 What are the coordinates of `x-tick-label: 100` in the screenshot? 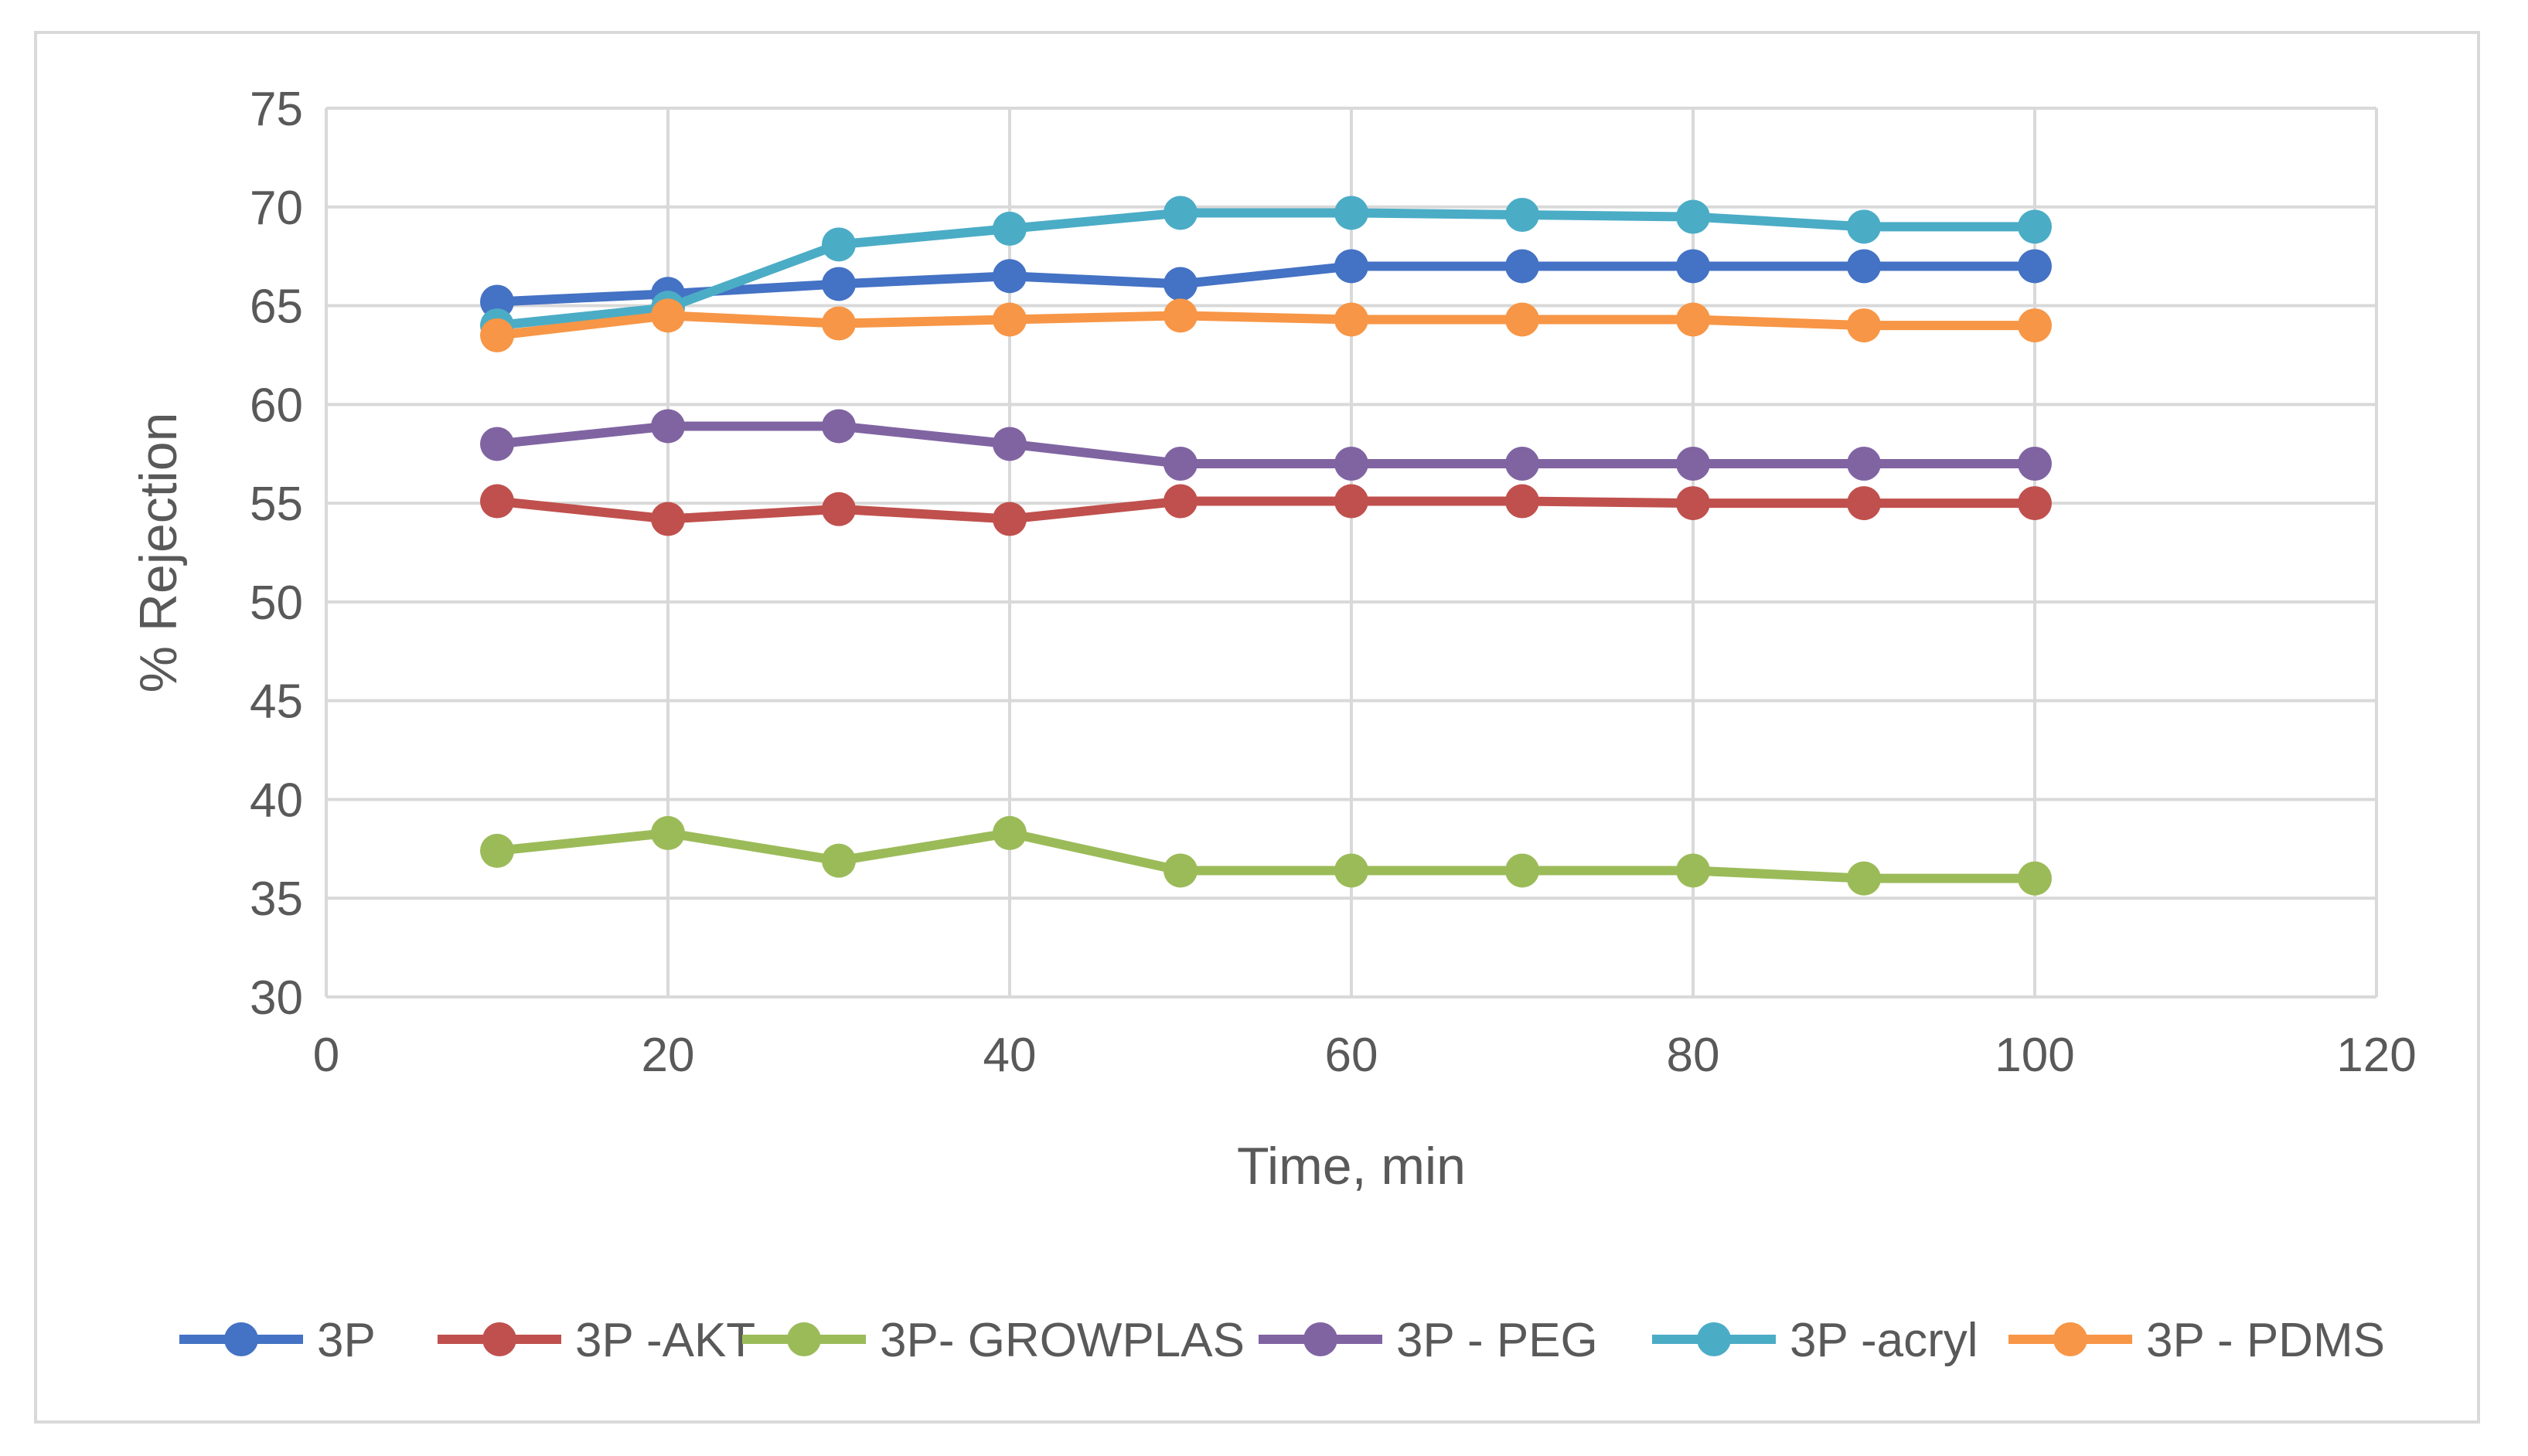 It's located at (2034, 1056).